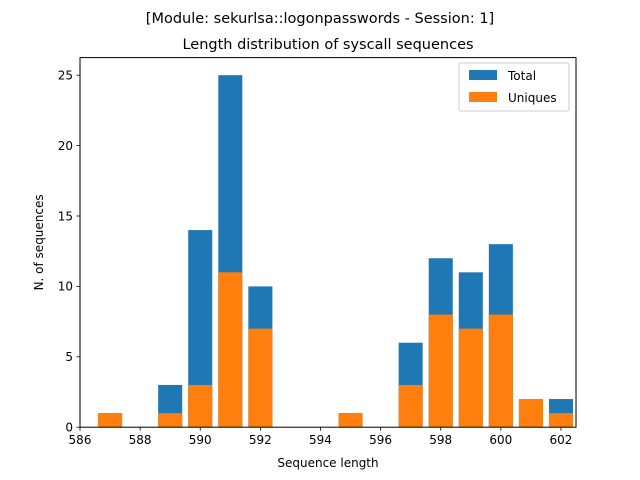  Describe the element at coordinates (65, 216) in the screenshot. I see `y-tick-label-15: 15` at that location.